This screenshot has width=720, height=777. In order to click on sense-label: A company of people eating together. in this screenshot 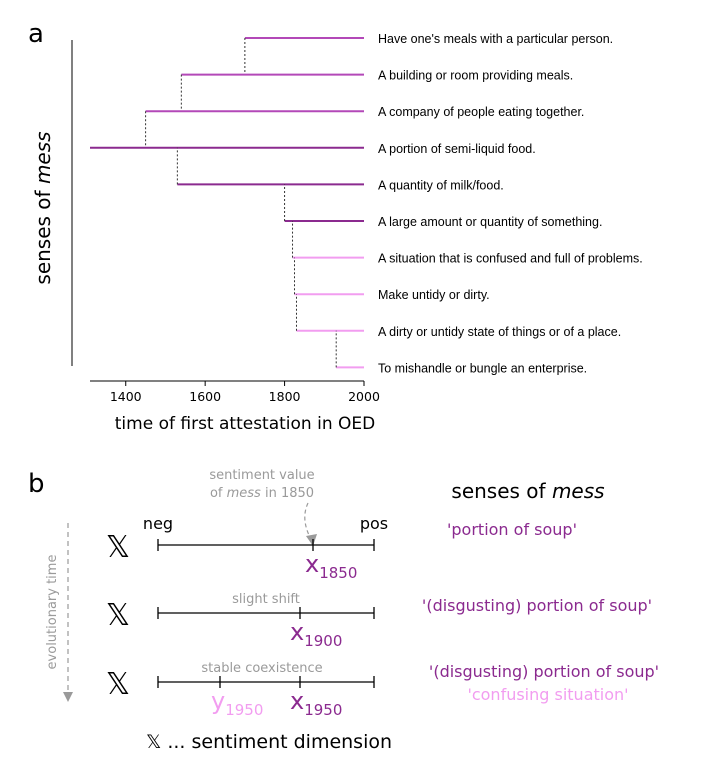, I will do `click(481, 112)`.